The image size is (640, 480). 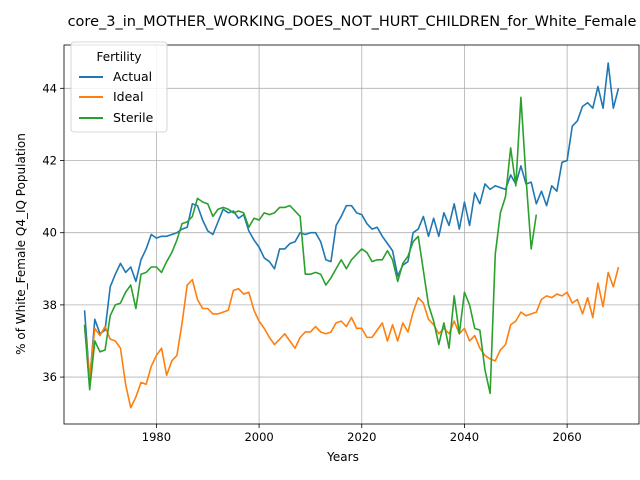 What do you see at coordinates (128, 96) in the screenshot?
I see `legend-label-ideal: Ideal` at bounding box center [128, 96].